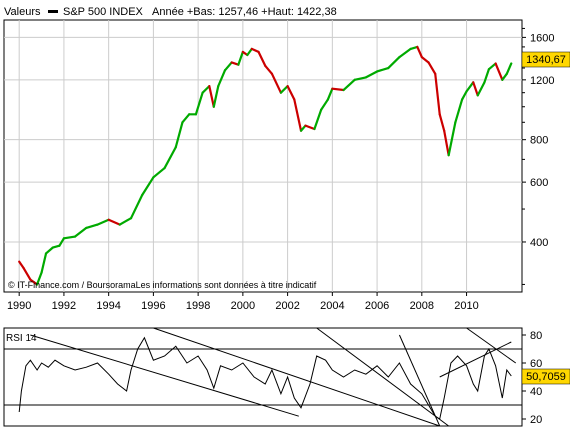  I want to click on rsi-value-label: 50,7059, so click(546, 377).